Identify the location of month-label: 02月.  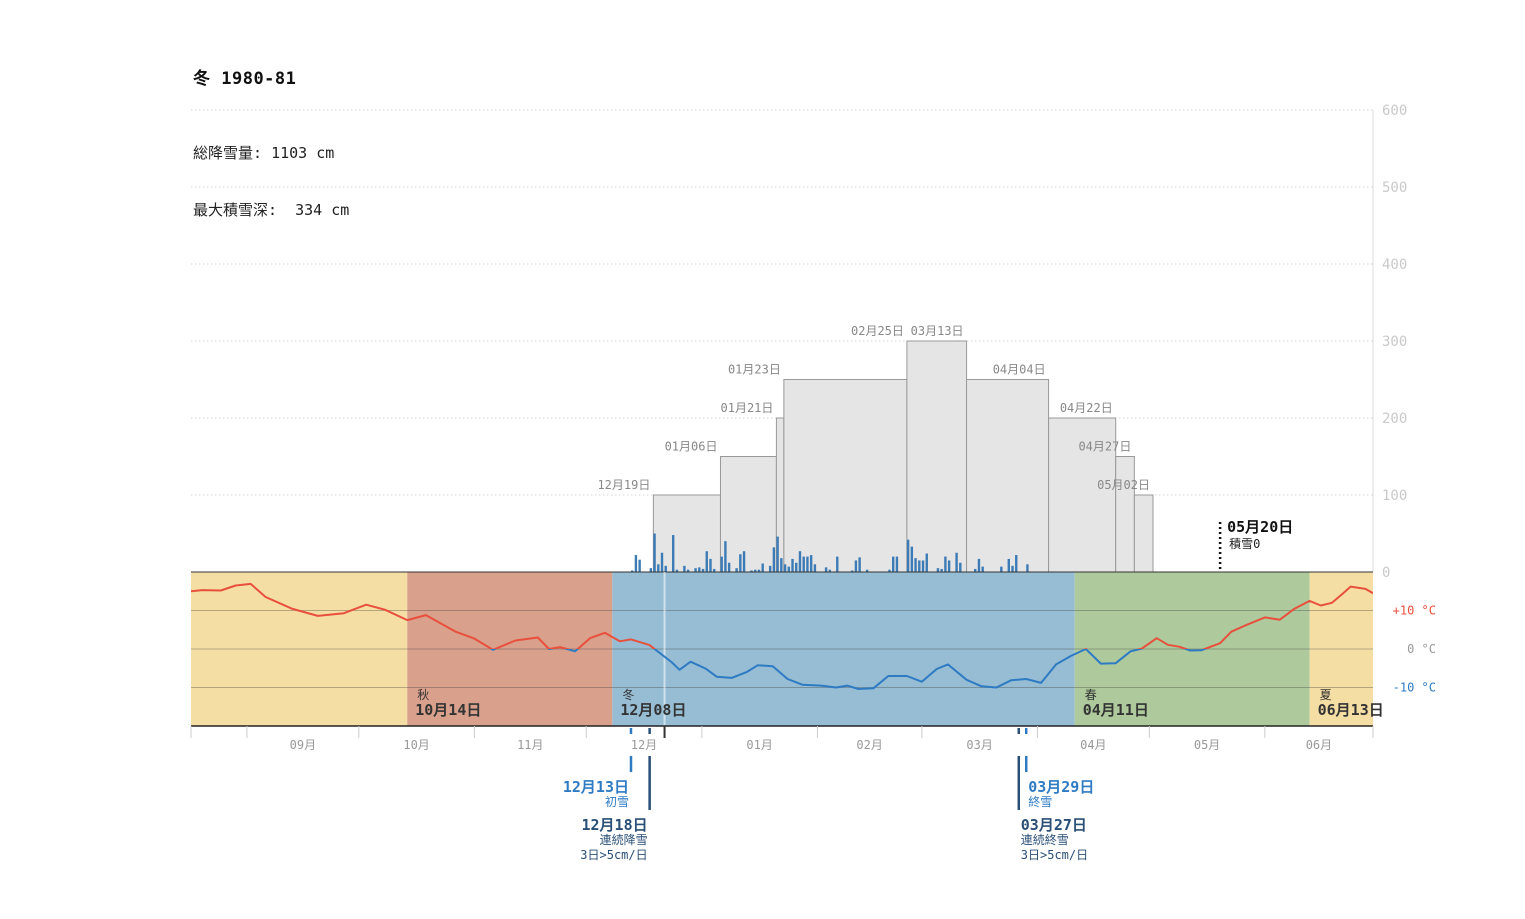
(869, 745).